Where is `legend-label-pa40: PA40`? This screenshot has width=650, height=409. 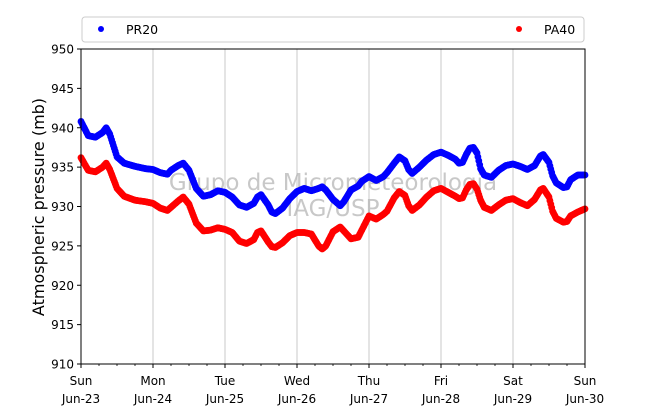 legend-label-pa40: PA40 is located at coordinates (559, 29).